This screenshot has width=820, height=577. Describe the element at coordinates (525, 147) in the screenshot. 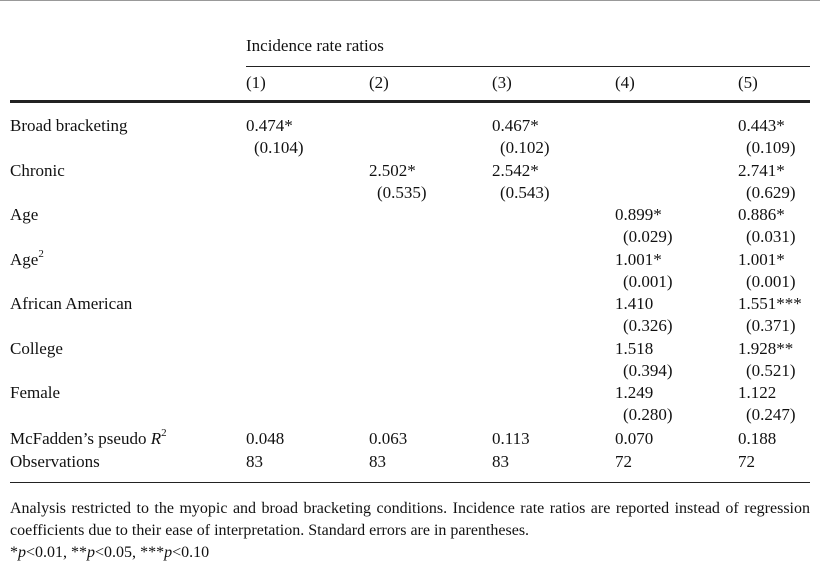

I see `standard-error-cell: (0.102)` at that location.